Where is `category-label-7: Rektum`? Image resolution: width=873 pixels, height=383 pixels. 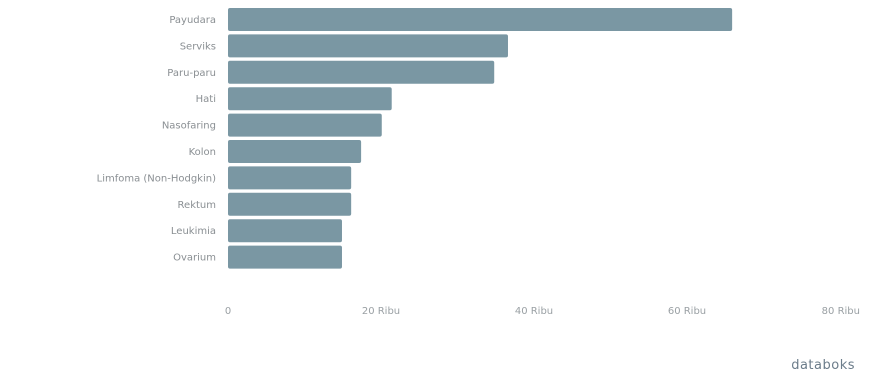 category-label-7: Rektum is located at coordinates (197, 205).